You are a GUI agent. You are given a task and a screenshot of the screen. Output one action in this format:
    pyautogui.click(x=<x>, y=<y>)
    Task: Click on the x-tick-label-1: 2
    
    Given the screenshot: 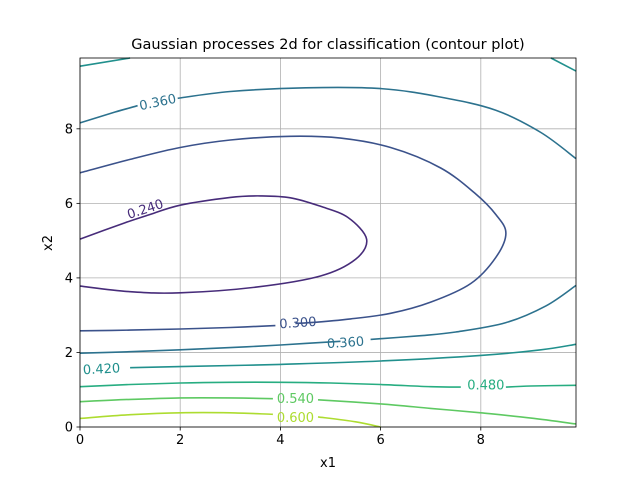 What is the action you would take?
    pyautogui.click(x=180, y=440)
    